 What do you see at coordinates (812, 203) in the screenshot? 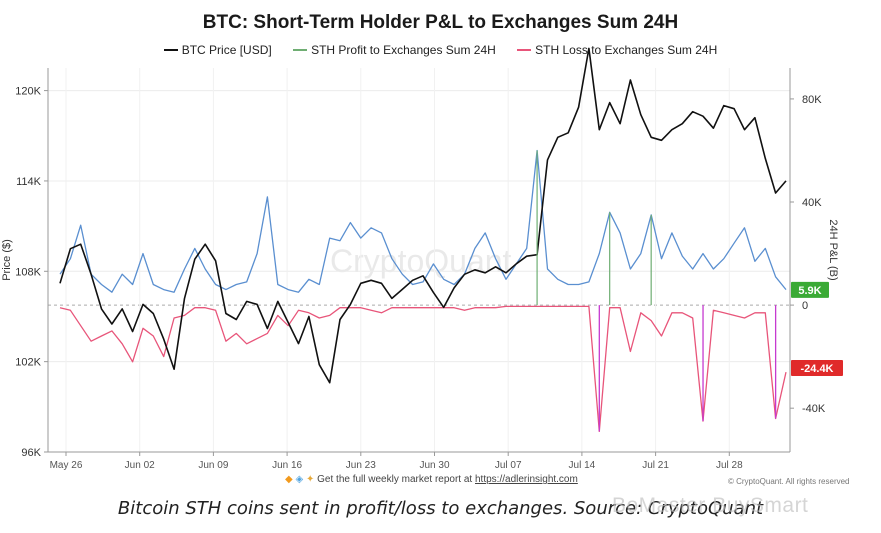
I see `right-tick-label: 40K` at bounding box center [812, 203].